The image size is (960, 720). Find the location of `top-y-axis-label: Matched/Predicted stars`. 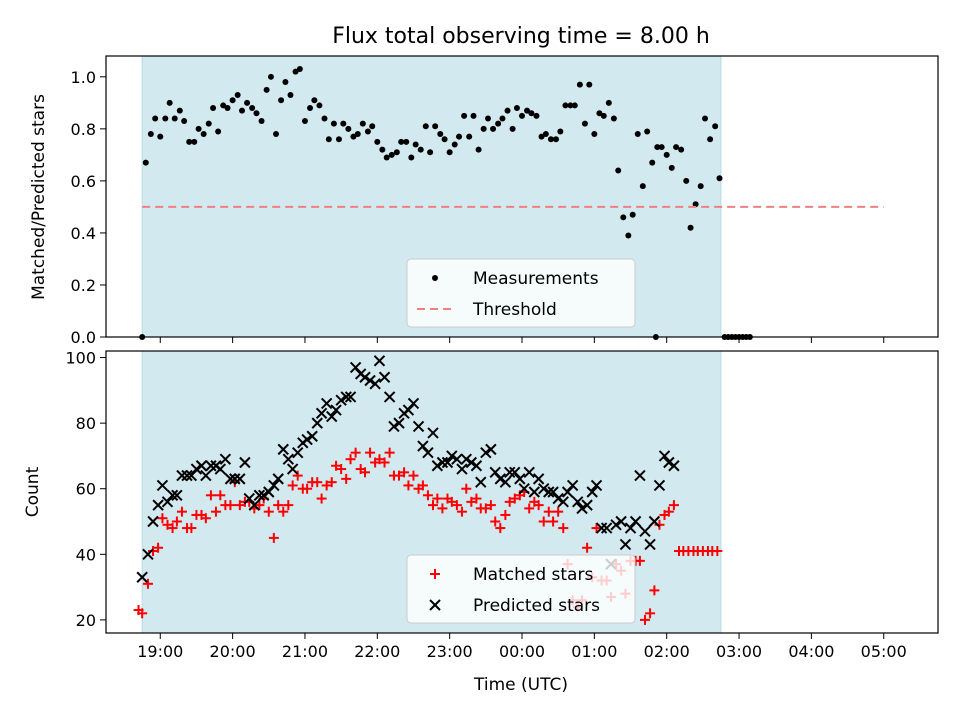

top-y-axis-label: Matched/Predicted stars is located at coordinates (39, 197).